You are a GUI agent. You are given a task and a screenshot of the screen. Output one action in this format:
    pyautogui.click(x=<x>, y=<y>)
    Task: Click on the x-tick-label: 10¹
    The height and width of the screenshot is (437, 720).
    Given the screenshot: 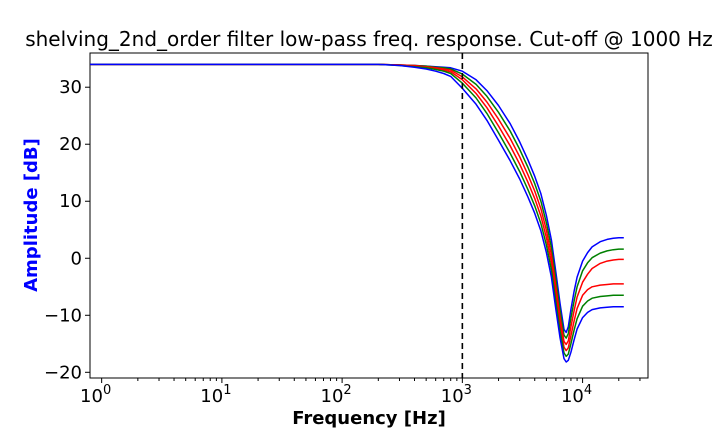 What is the action you would take?
    pyautogui.click(x=215, y=395)
    